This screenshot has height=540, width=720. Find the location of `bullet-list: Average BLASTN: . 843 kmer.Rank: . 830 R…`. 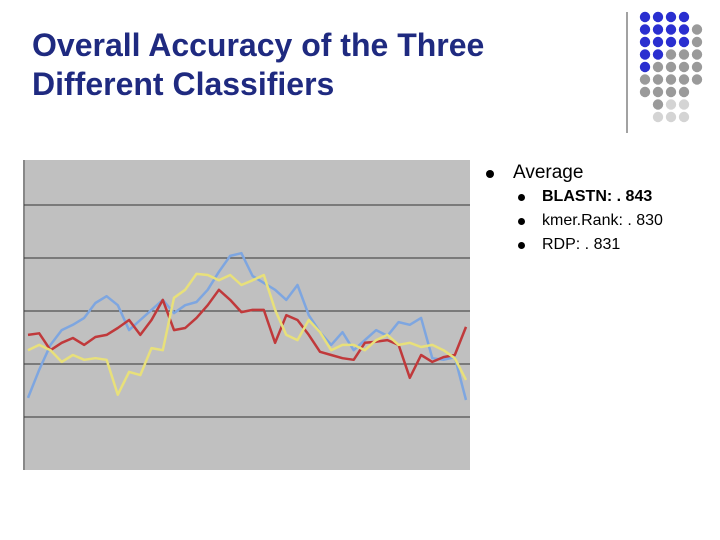

bullet-list: Average BLASTN: . 843 kmer.Rank: . 830 R… is located at coordinates (573, 211).